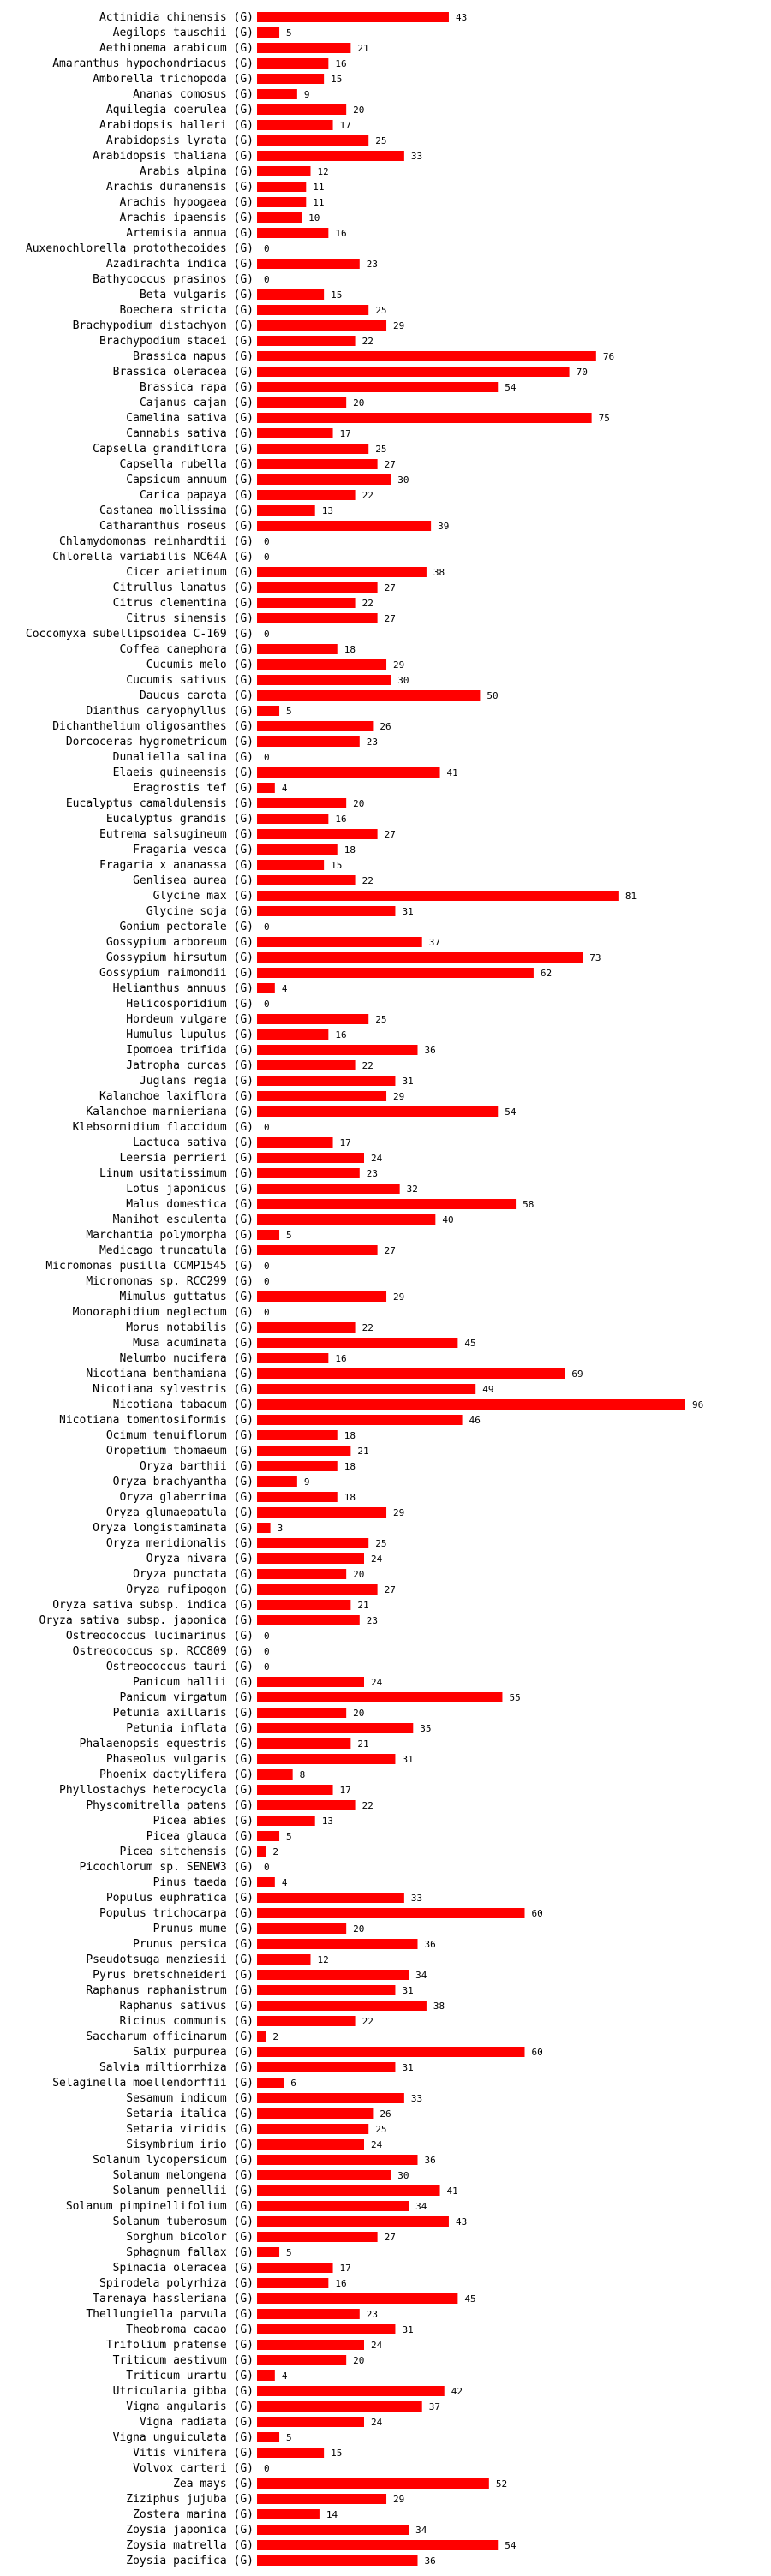 The width and height of the screenshot is (771, 2576). What do you see at coordinates (190, 2376) in the screenshot?
I see `category-label: Triticum urartu (G)` at bounding box center [190, 2376].